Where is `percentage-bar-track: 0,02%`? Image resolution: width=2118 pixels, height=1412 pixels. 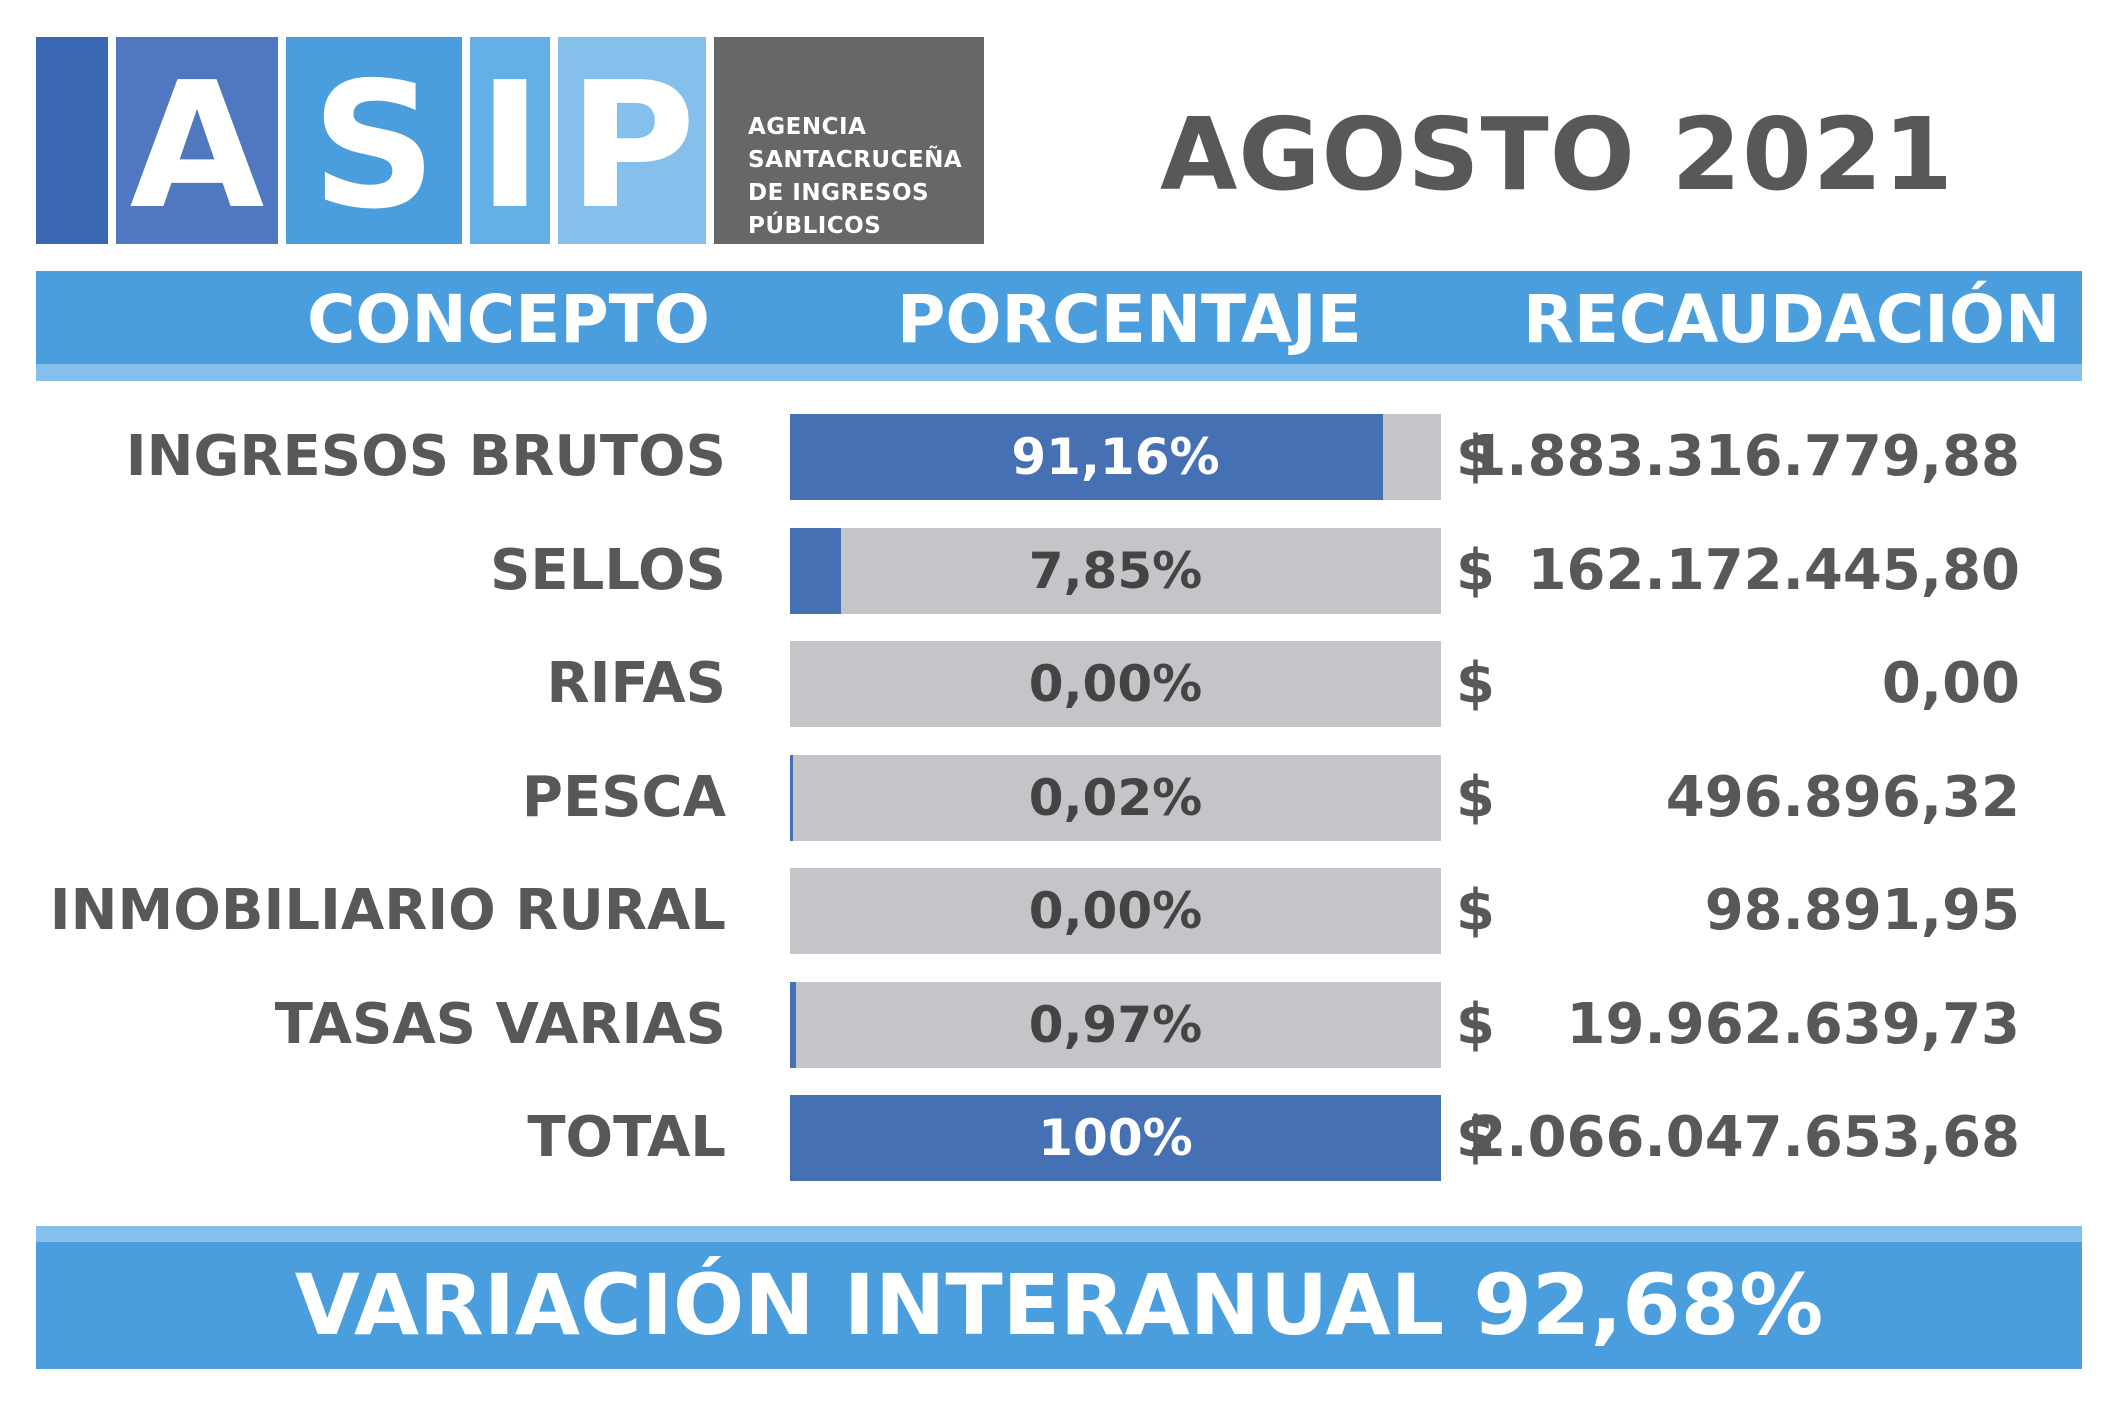
percentage-bar-track: 0,02% is located at coordinates (1115, 798).